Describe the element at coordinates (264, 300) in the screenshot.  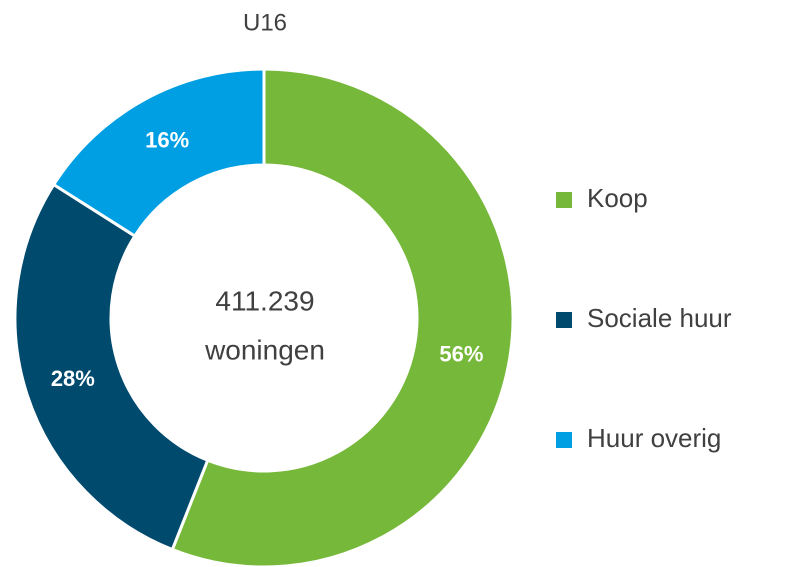
I see `center-total: 411.239` at that location.